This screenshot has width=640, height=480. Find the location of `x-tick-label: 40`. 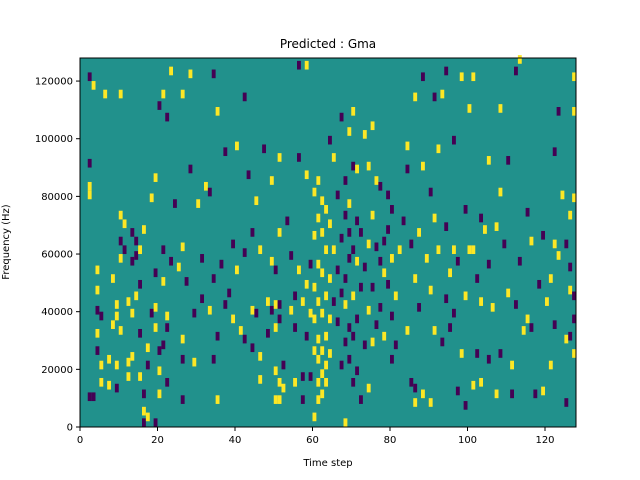

x-tick-label: 40 is located at coordinates (235, 440).